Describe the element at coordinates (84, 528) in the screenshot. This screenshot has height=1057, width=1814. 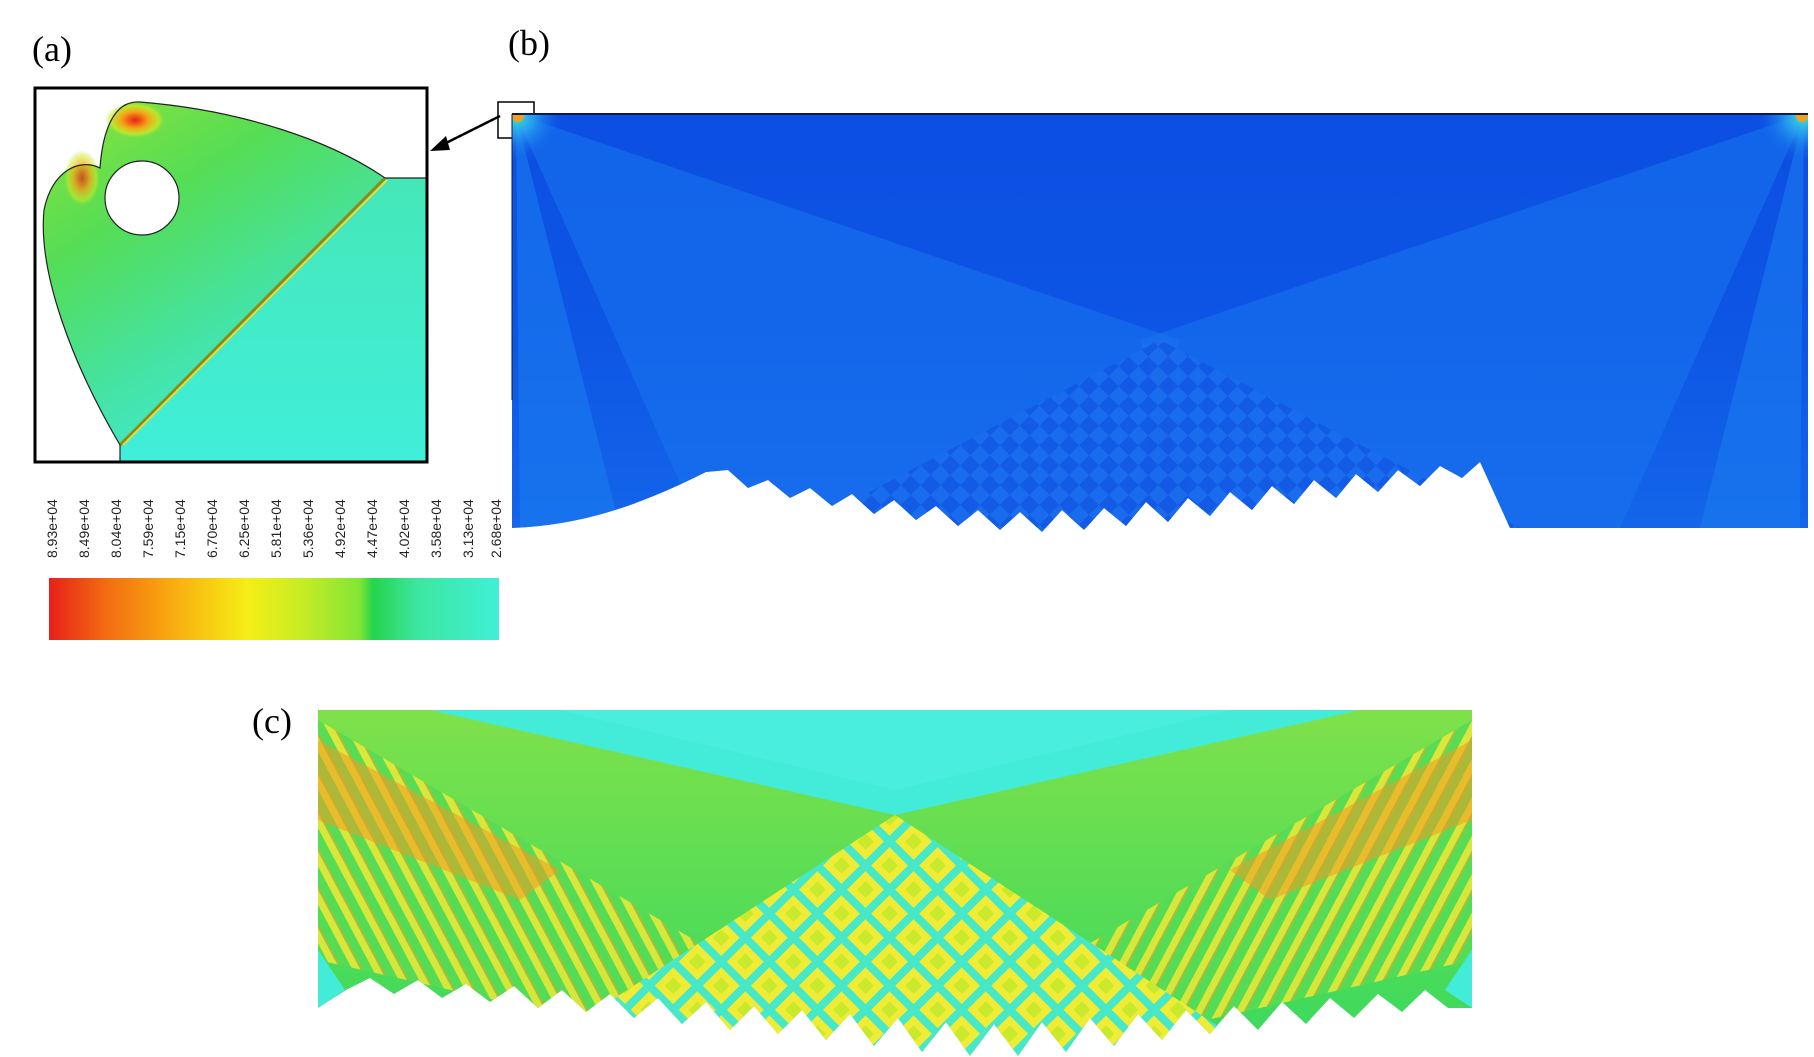
I see `colorbar-tick: 8.49e+04` at that location.